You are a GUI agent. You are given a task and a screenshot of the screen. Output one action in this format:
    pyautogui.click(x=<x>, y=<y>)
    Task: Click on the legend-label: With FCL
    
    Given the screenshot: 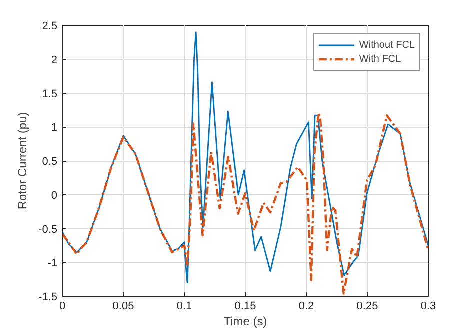 What is the action you would take?
    pyautogui.click(x=380, y=59)
    